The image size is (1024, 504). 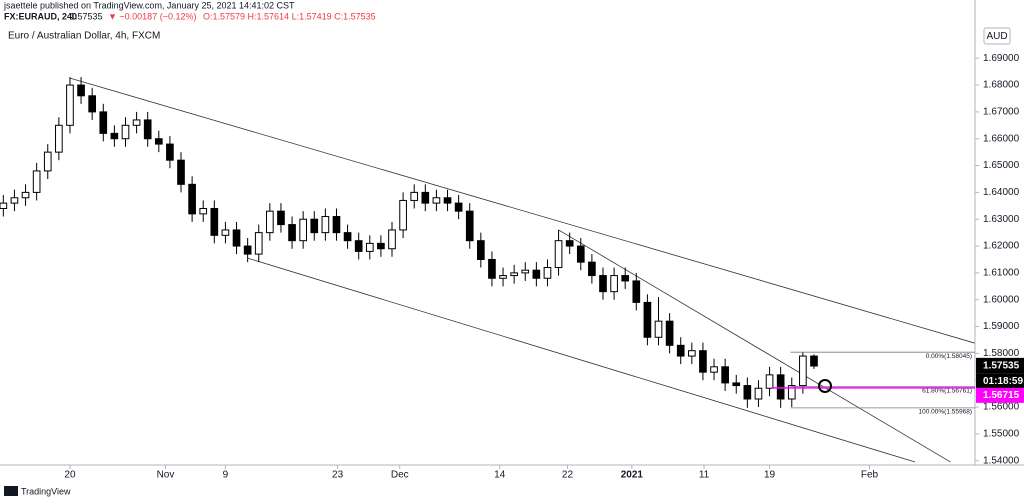 What do you see at coordinates (946, 412) in the screenshot?
I see `fib-label: 100.00%(1.55968)` at bounding box center [946, 412].